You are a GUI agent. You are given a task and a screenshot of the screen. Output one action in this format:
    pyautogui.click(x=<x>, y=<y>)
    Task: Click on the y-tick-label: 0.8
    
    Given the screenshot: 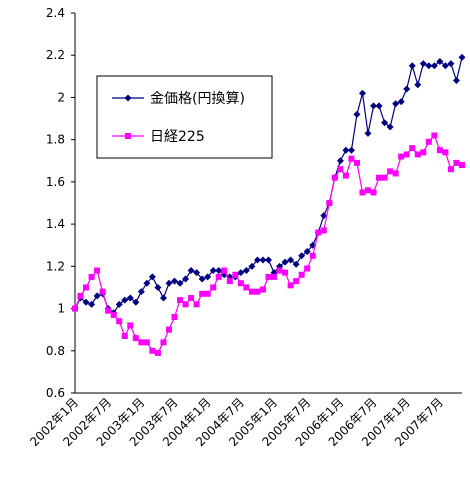 What is the action you would take?
    pyautogui.click(x=55, y=351)
    